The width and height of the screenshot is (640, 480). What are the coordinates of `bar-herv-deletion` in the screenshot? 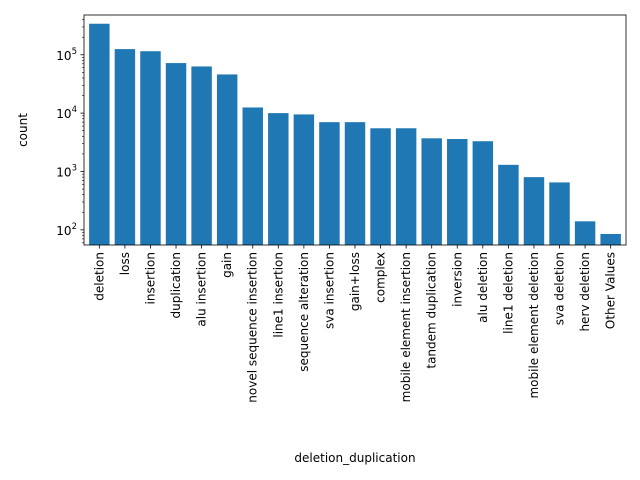 It's located at (585, 233).